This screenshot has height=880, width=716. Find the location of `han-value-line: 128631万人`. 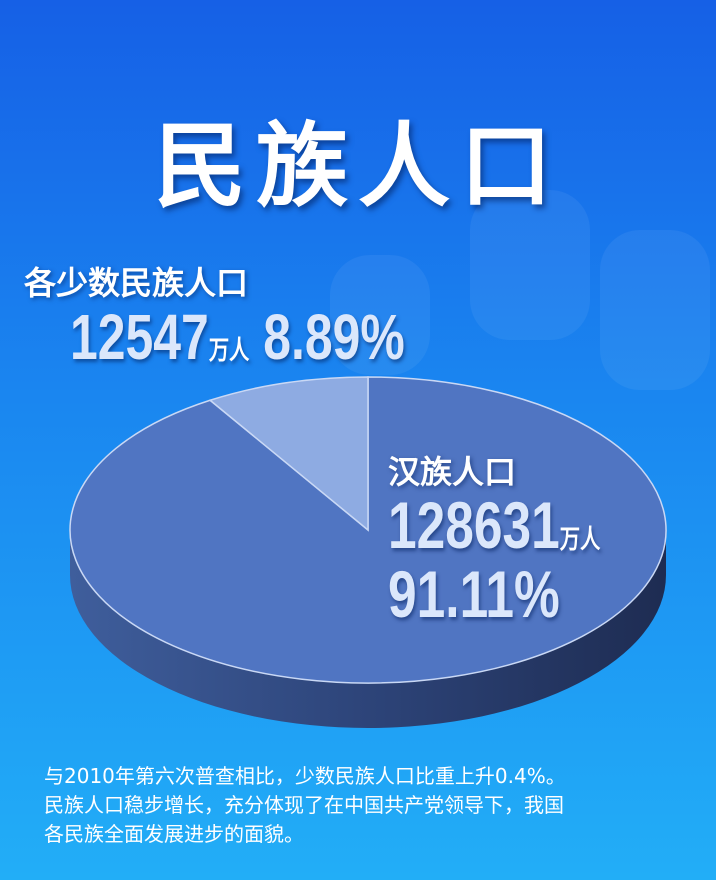

han-value-line: 128631万人 is located at coordinates (494, 525).